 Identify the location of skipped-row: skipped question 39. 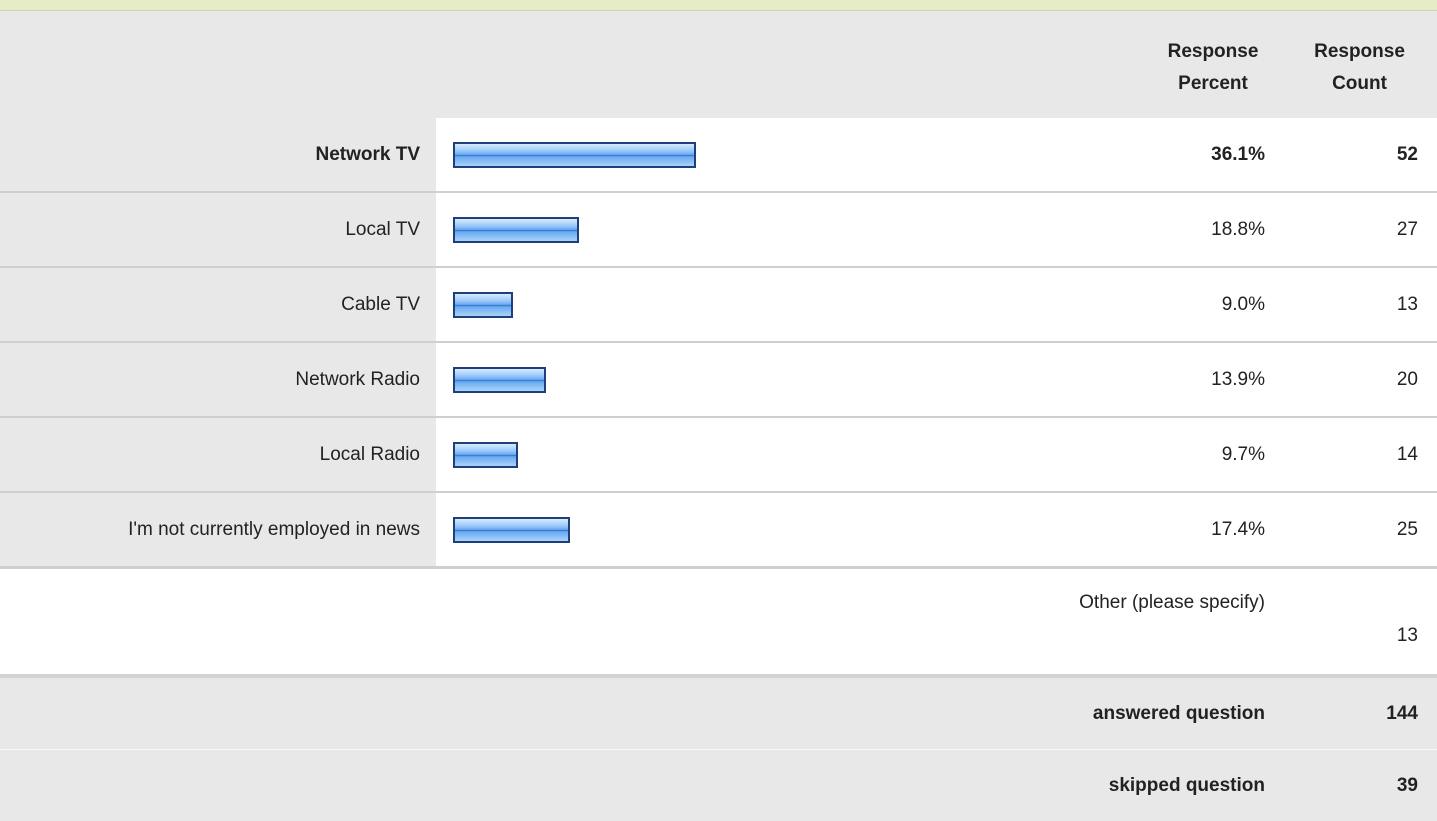
(718, 785).